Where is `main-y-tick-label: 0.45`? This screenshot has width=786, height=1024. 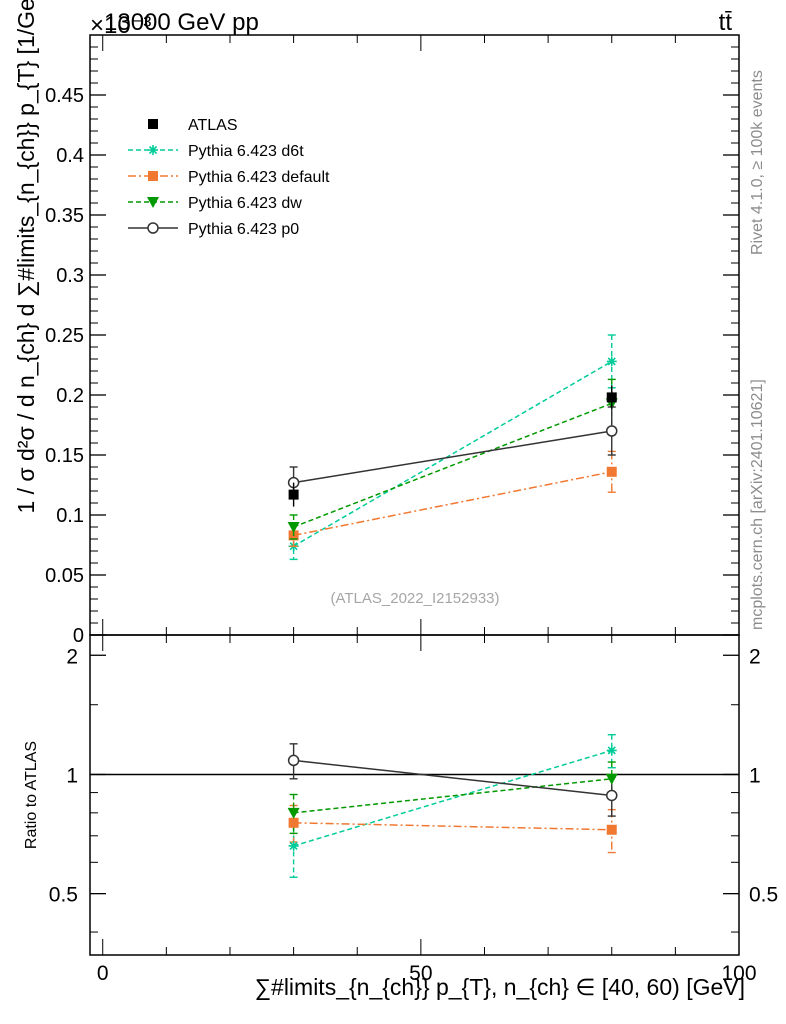 main-y-tick-label: 0.45 is located at coordinates (64, 96).